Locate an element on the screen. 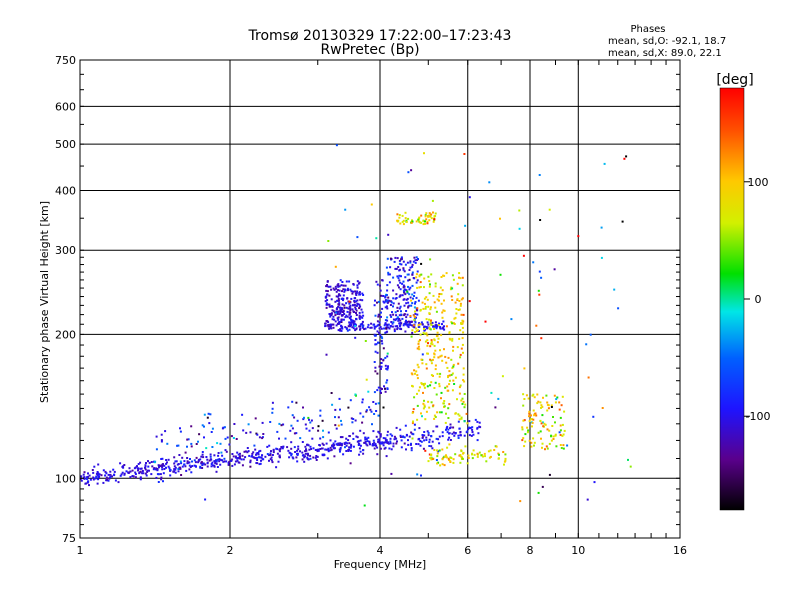  x-tick-label: 8 is located at coordinates (530, 550).